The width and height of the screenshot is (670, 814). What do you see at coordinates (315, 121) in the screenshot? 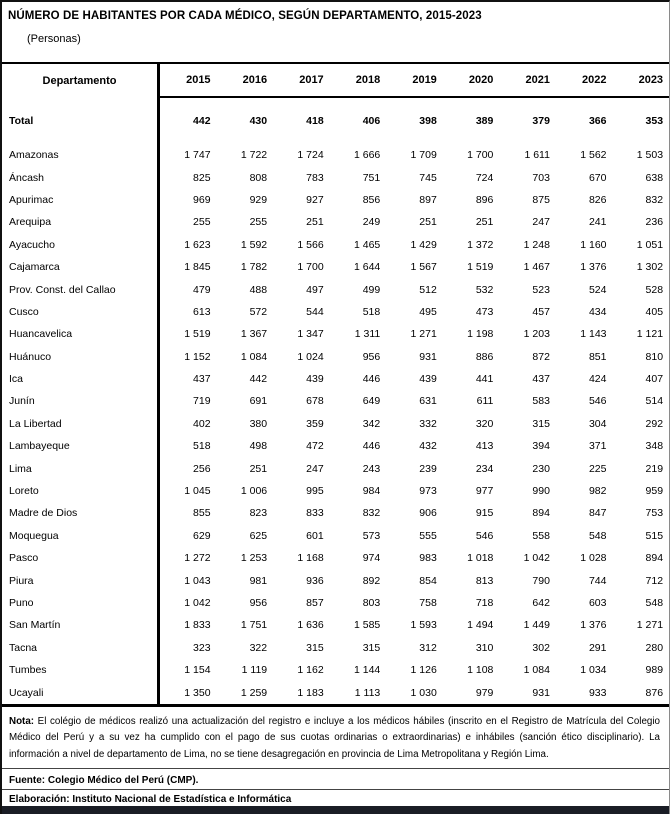
I see `total-value-cell: 418` at bounding box center [315, 121].